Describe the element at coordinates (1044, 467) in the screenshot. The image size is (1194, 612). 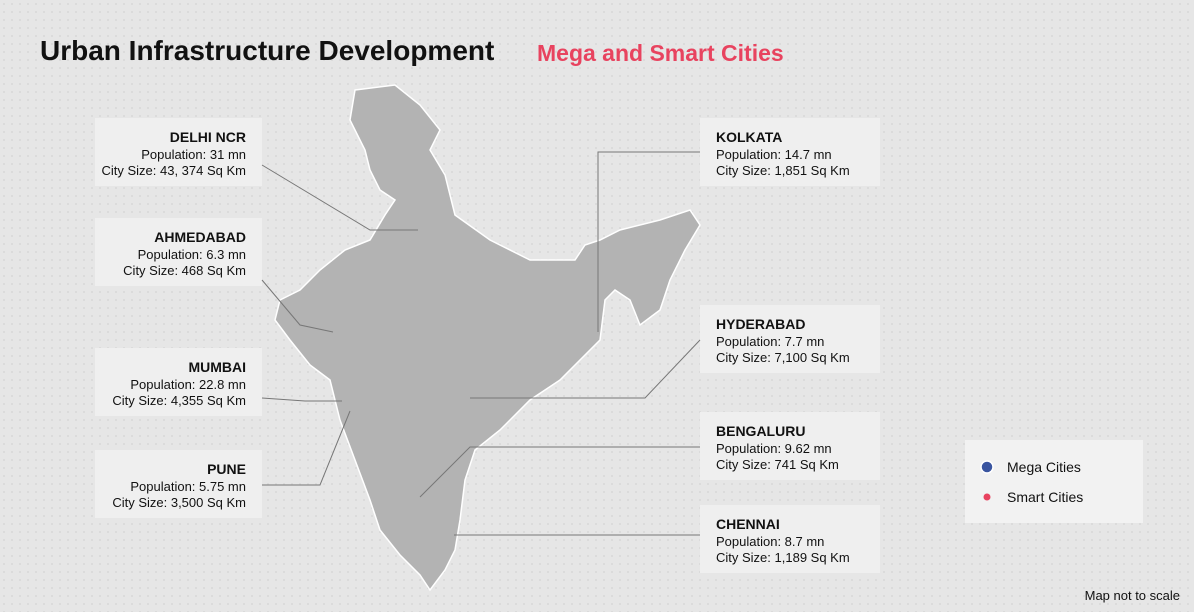
I see `legend-label: Mega Cities` at that location.